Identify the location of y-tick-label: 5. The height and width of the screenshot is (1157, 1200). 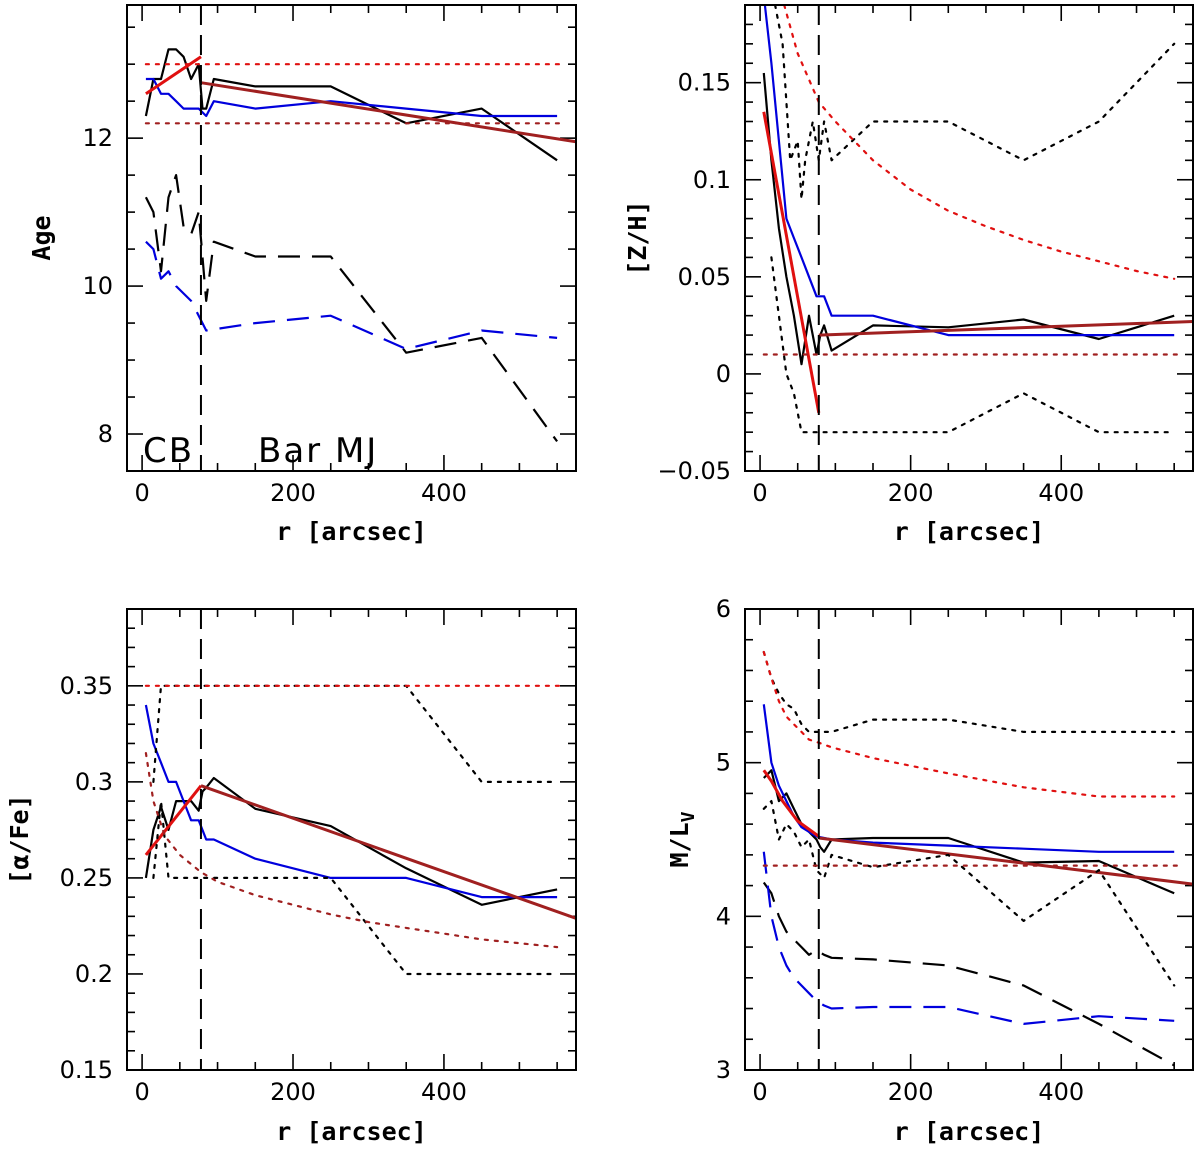
(723, 763).